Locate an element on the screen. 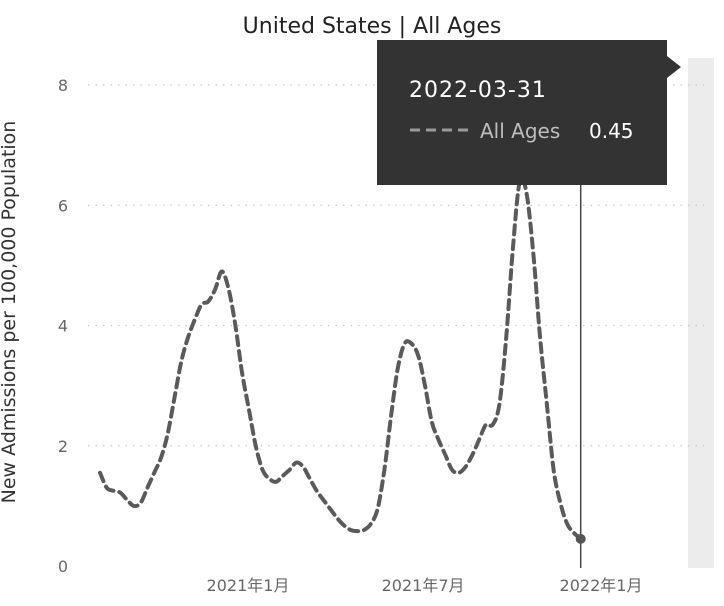 This screenshot has width=724, height=606. tooltip-box is located at coordinates (522, 112).